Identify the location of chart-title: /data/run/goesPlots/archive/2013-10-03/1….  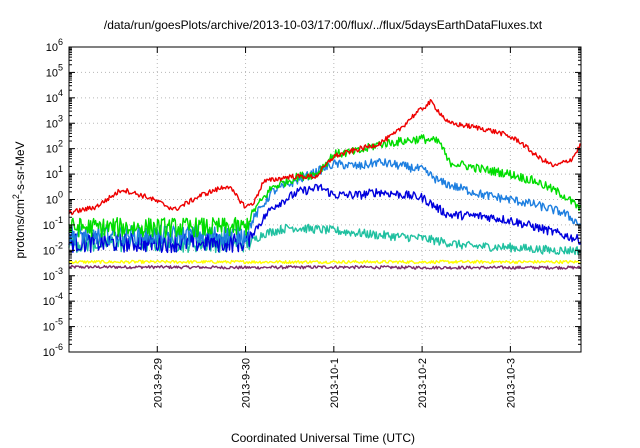
(323, 25).